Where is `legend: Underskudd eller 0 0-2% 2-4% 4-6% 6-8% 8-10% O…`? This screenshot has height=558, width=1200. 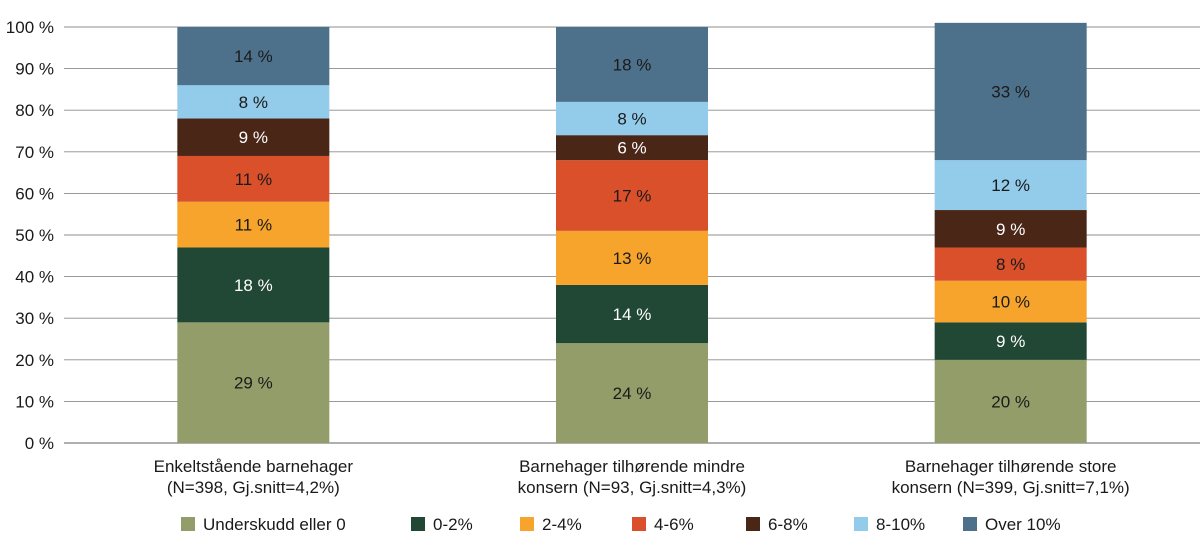 legend: Underskudd eller 0 0-2% 2-4% 4-6% 6-8% 8-10% O… is located at coordinates (621, 524).